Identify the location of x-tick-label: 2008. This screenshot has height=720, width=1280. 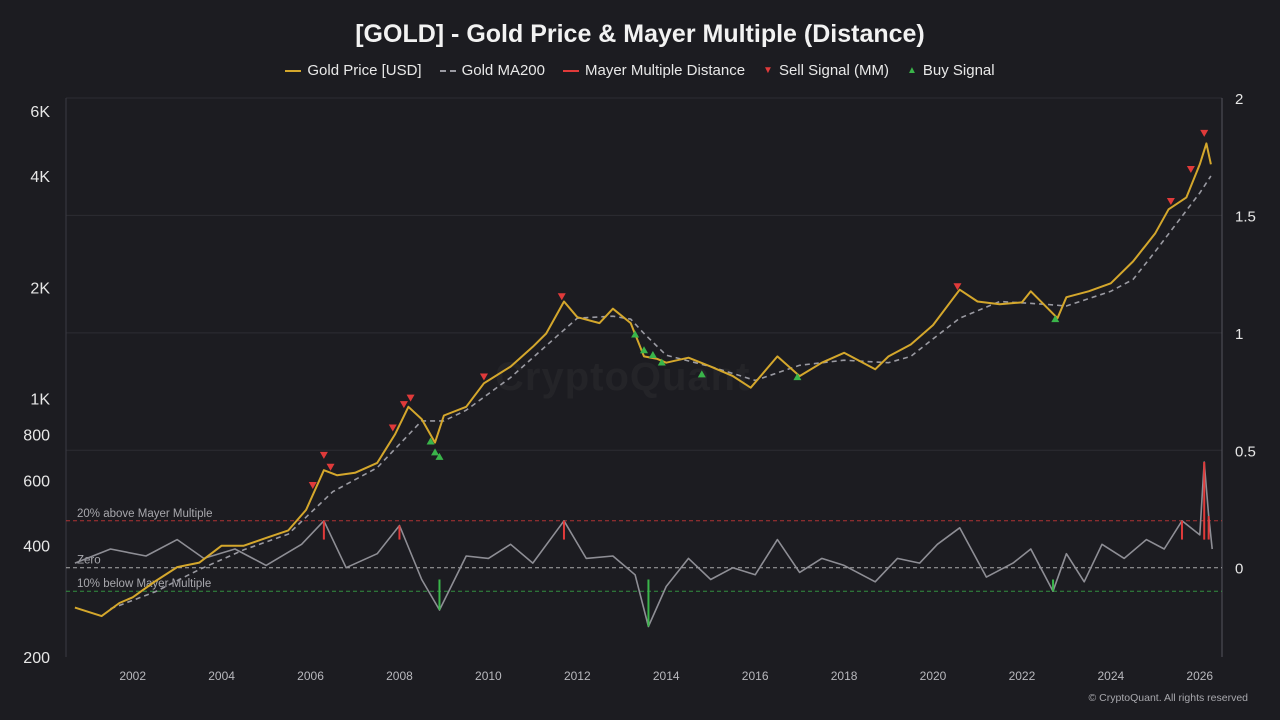
(399, 676).